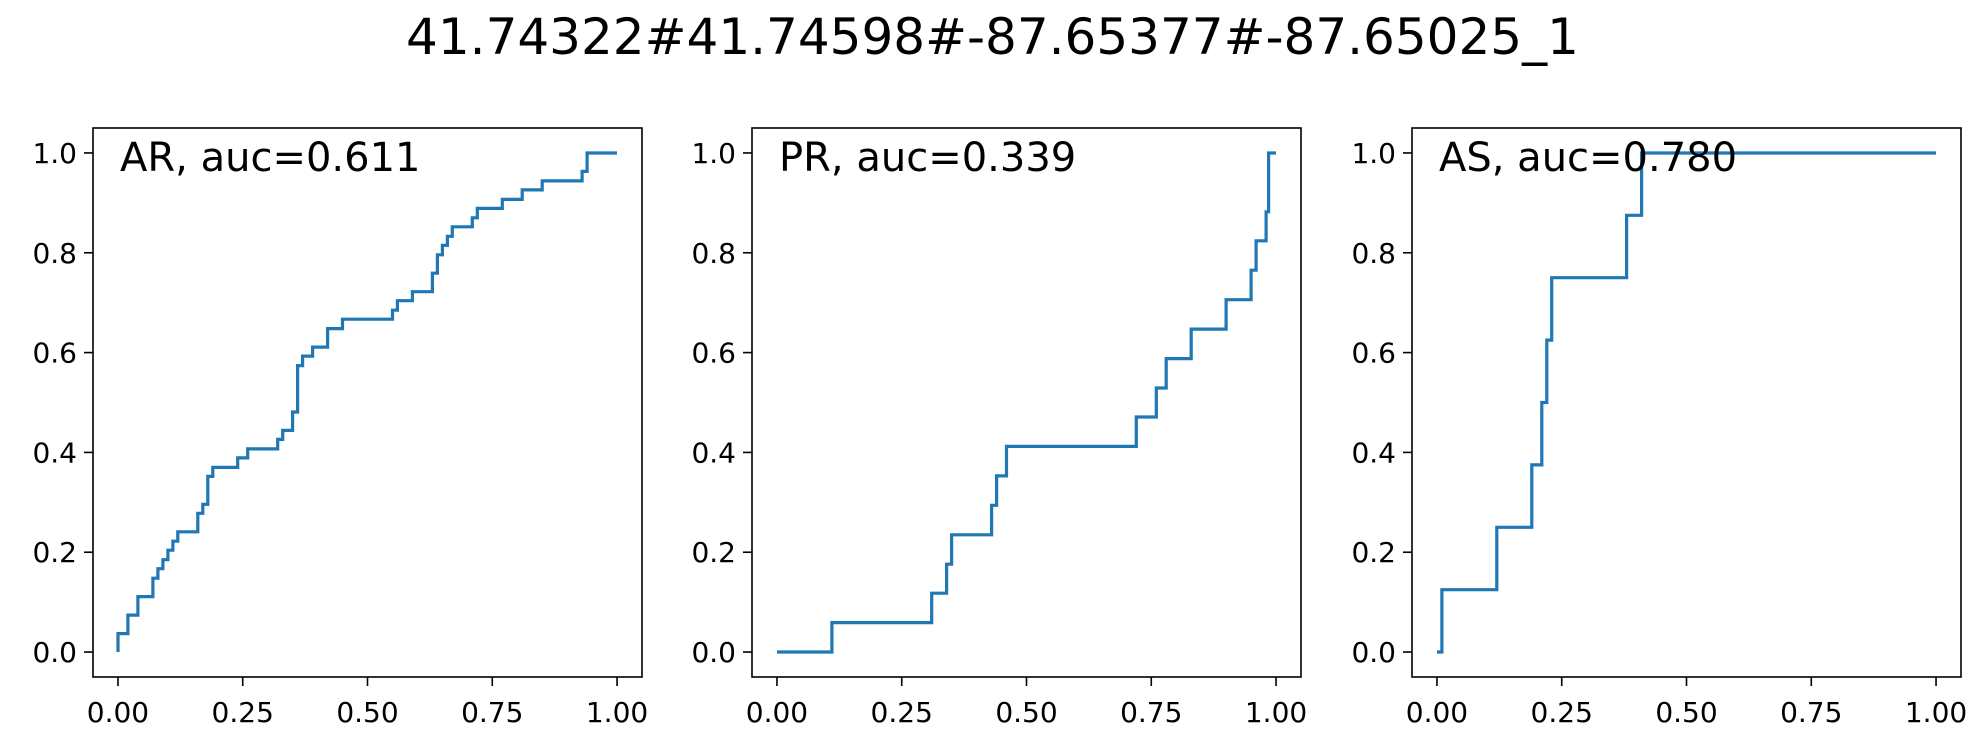  What do you see at coordinates (992, 37) in the screenshot?
I see `figure-title: 41.74322#41.74598#-87.65377#-87.65025_1` at bounding box center [992, 37].